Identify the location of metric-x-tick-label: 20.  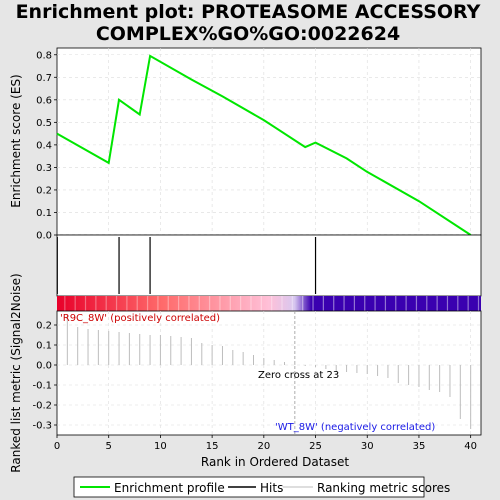
(263, 446).